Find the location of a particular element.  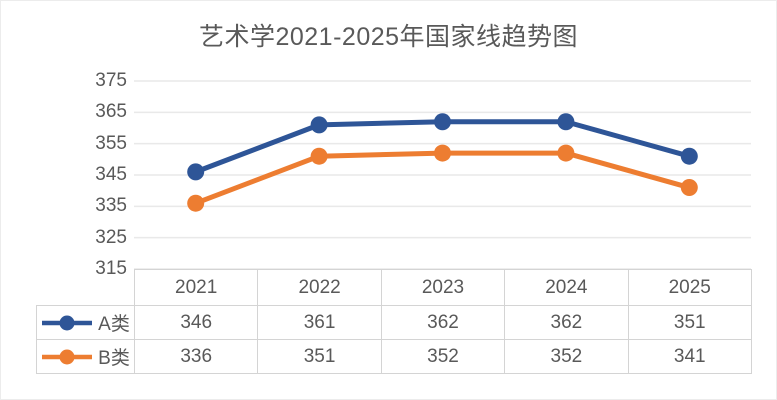

value-cell: 336 is located at coordinates (196, 356).